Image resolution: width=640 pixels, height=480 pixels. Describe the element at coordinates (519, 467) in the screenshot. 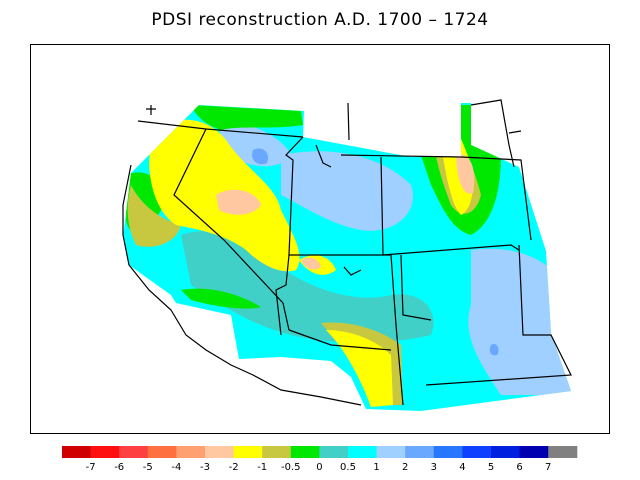

I see `legend-tick-label: 6` at that location.